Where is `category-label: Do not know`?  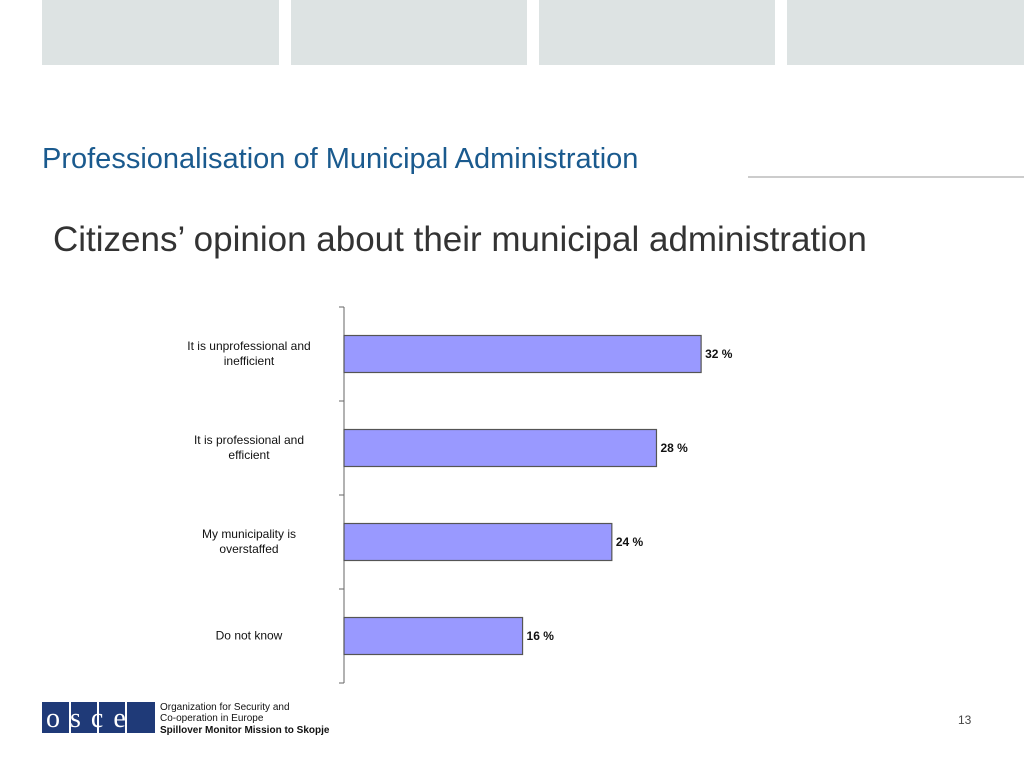 category-label: Do not know is located at coordinates (249, 635).